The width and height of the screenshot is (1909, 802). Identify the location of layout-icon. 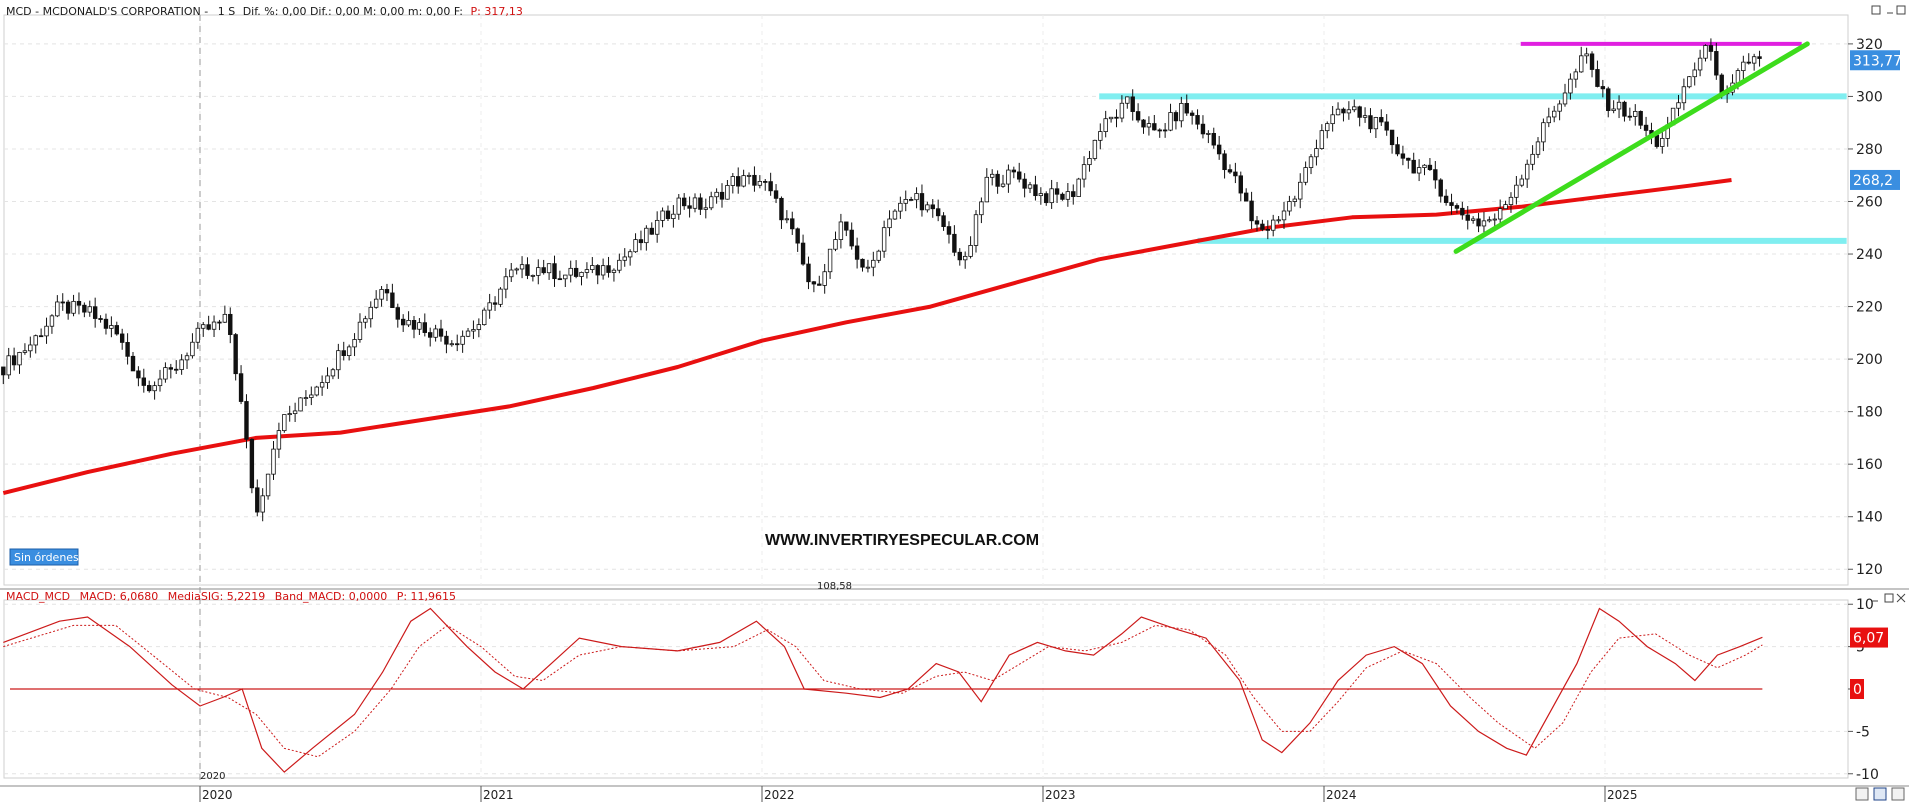
(1862, 794).